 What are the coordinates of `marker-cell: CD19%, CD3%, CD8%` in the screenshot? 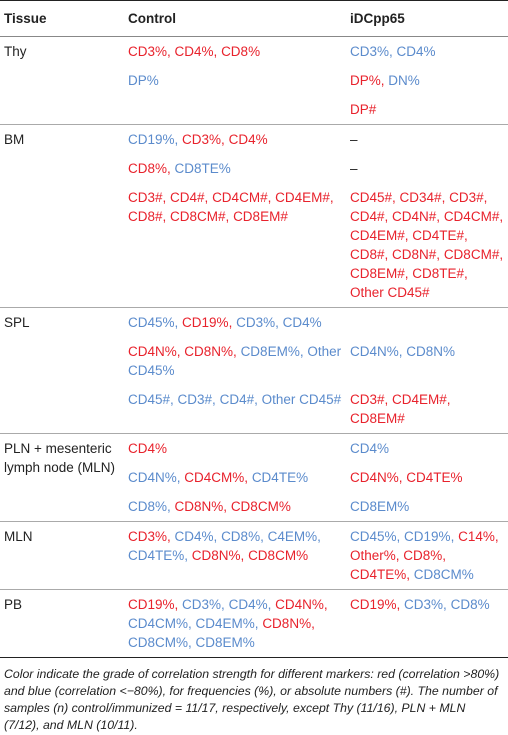 It's located at (427, 623).